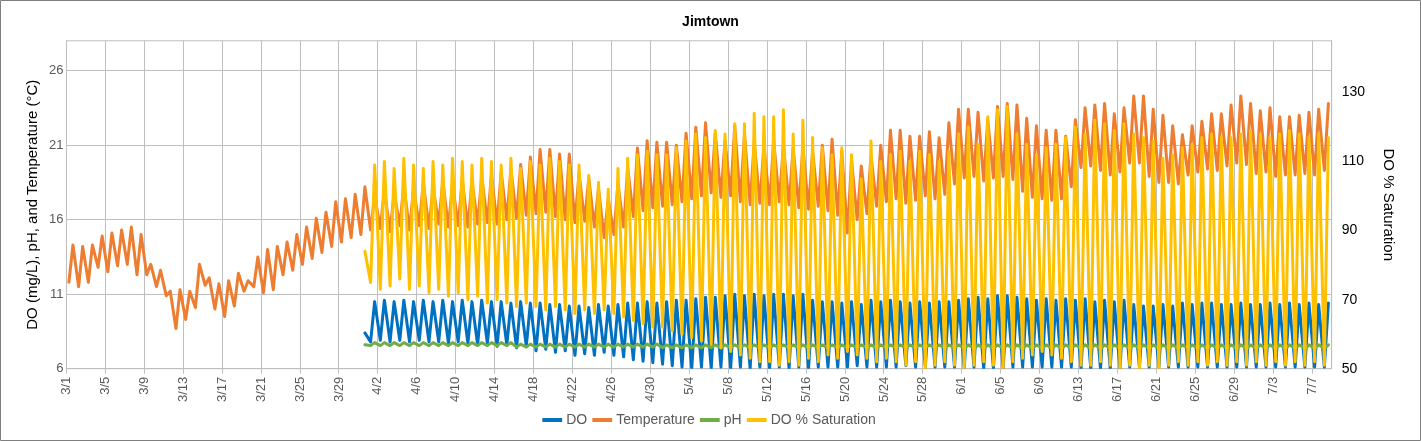 The height and width of the screenshot is (441, 1421). I want to click on y2-axis-title: DO % Saturation, so click(1389, 205).